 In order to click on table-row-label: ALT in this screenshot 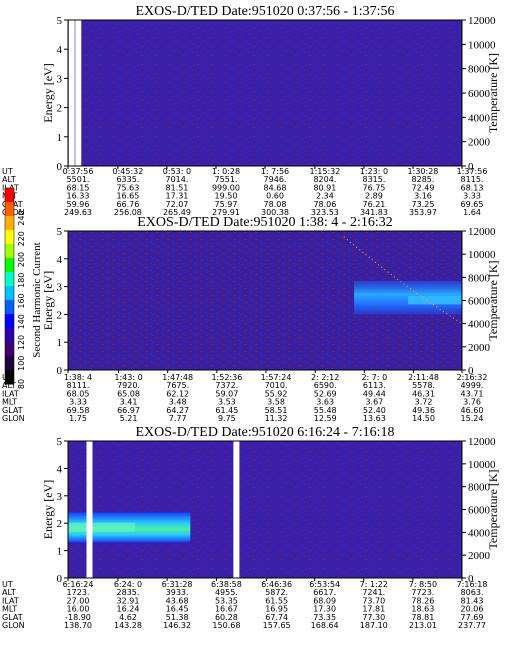, I will do `click(9, 385)`.